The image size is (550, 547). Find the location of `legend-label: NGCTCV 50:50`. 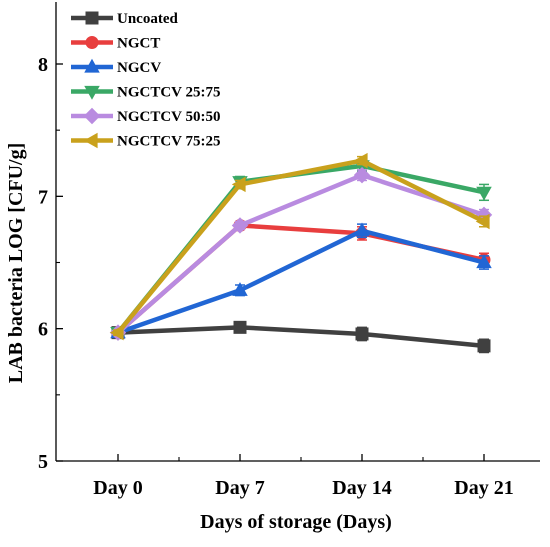

legend-label: NGCTCV 50:50 is located at coordinates (168, 117).